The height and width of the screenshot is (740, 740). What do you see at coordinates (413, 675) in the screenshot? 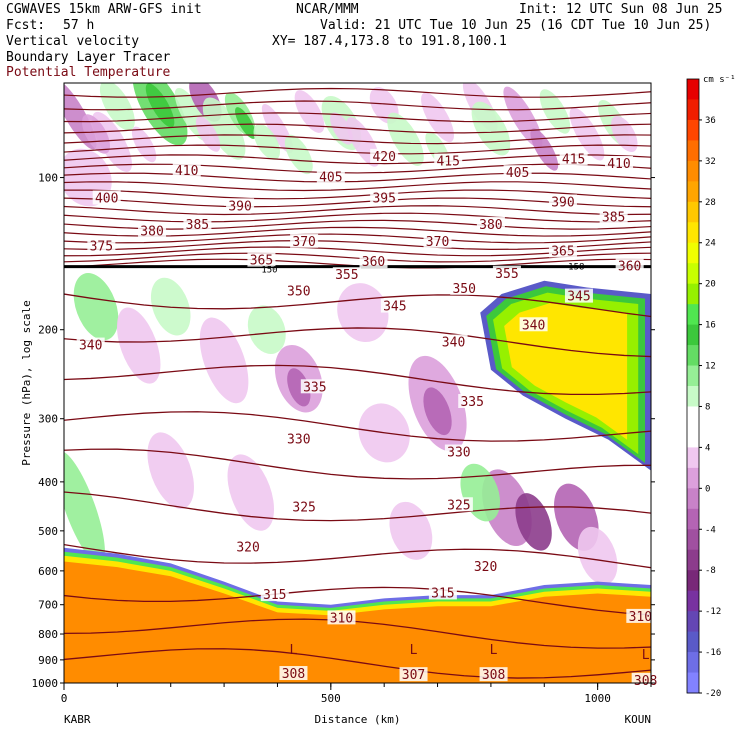
I see `theta-label: 307` at bounding box center [413, 675].